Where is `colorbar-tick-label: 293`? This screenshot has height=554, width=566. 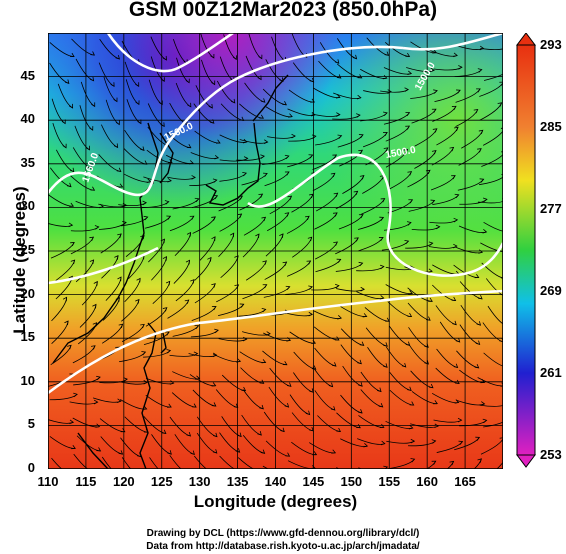 colorbar-tick-label: 293 is located at coordinates (551, 44).